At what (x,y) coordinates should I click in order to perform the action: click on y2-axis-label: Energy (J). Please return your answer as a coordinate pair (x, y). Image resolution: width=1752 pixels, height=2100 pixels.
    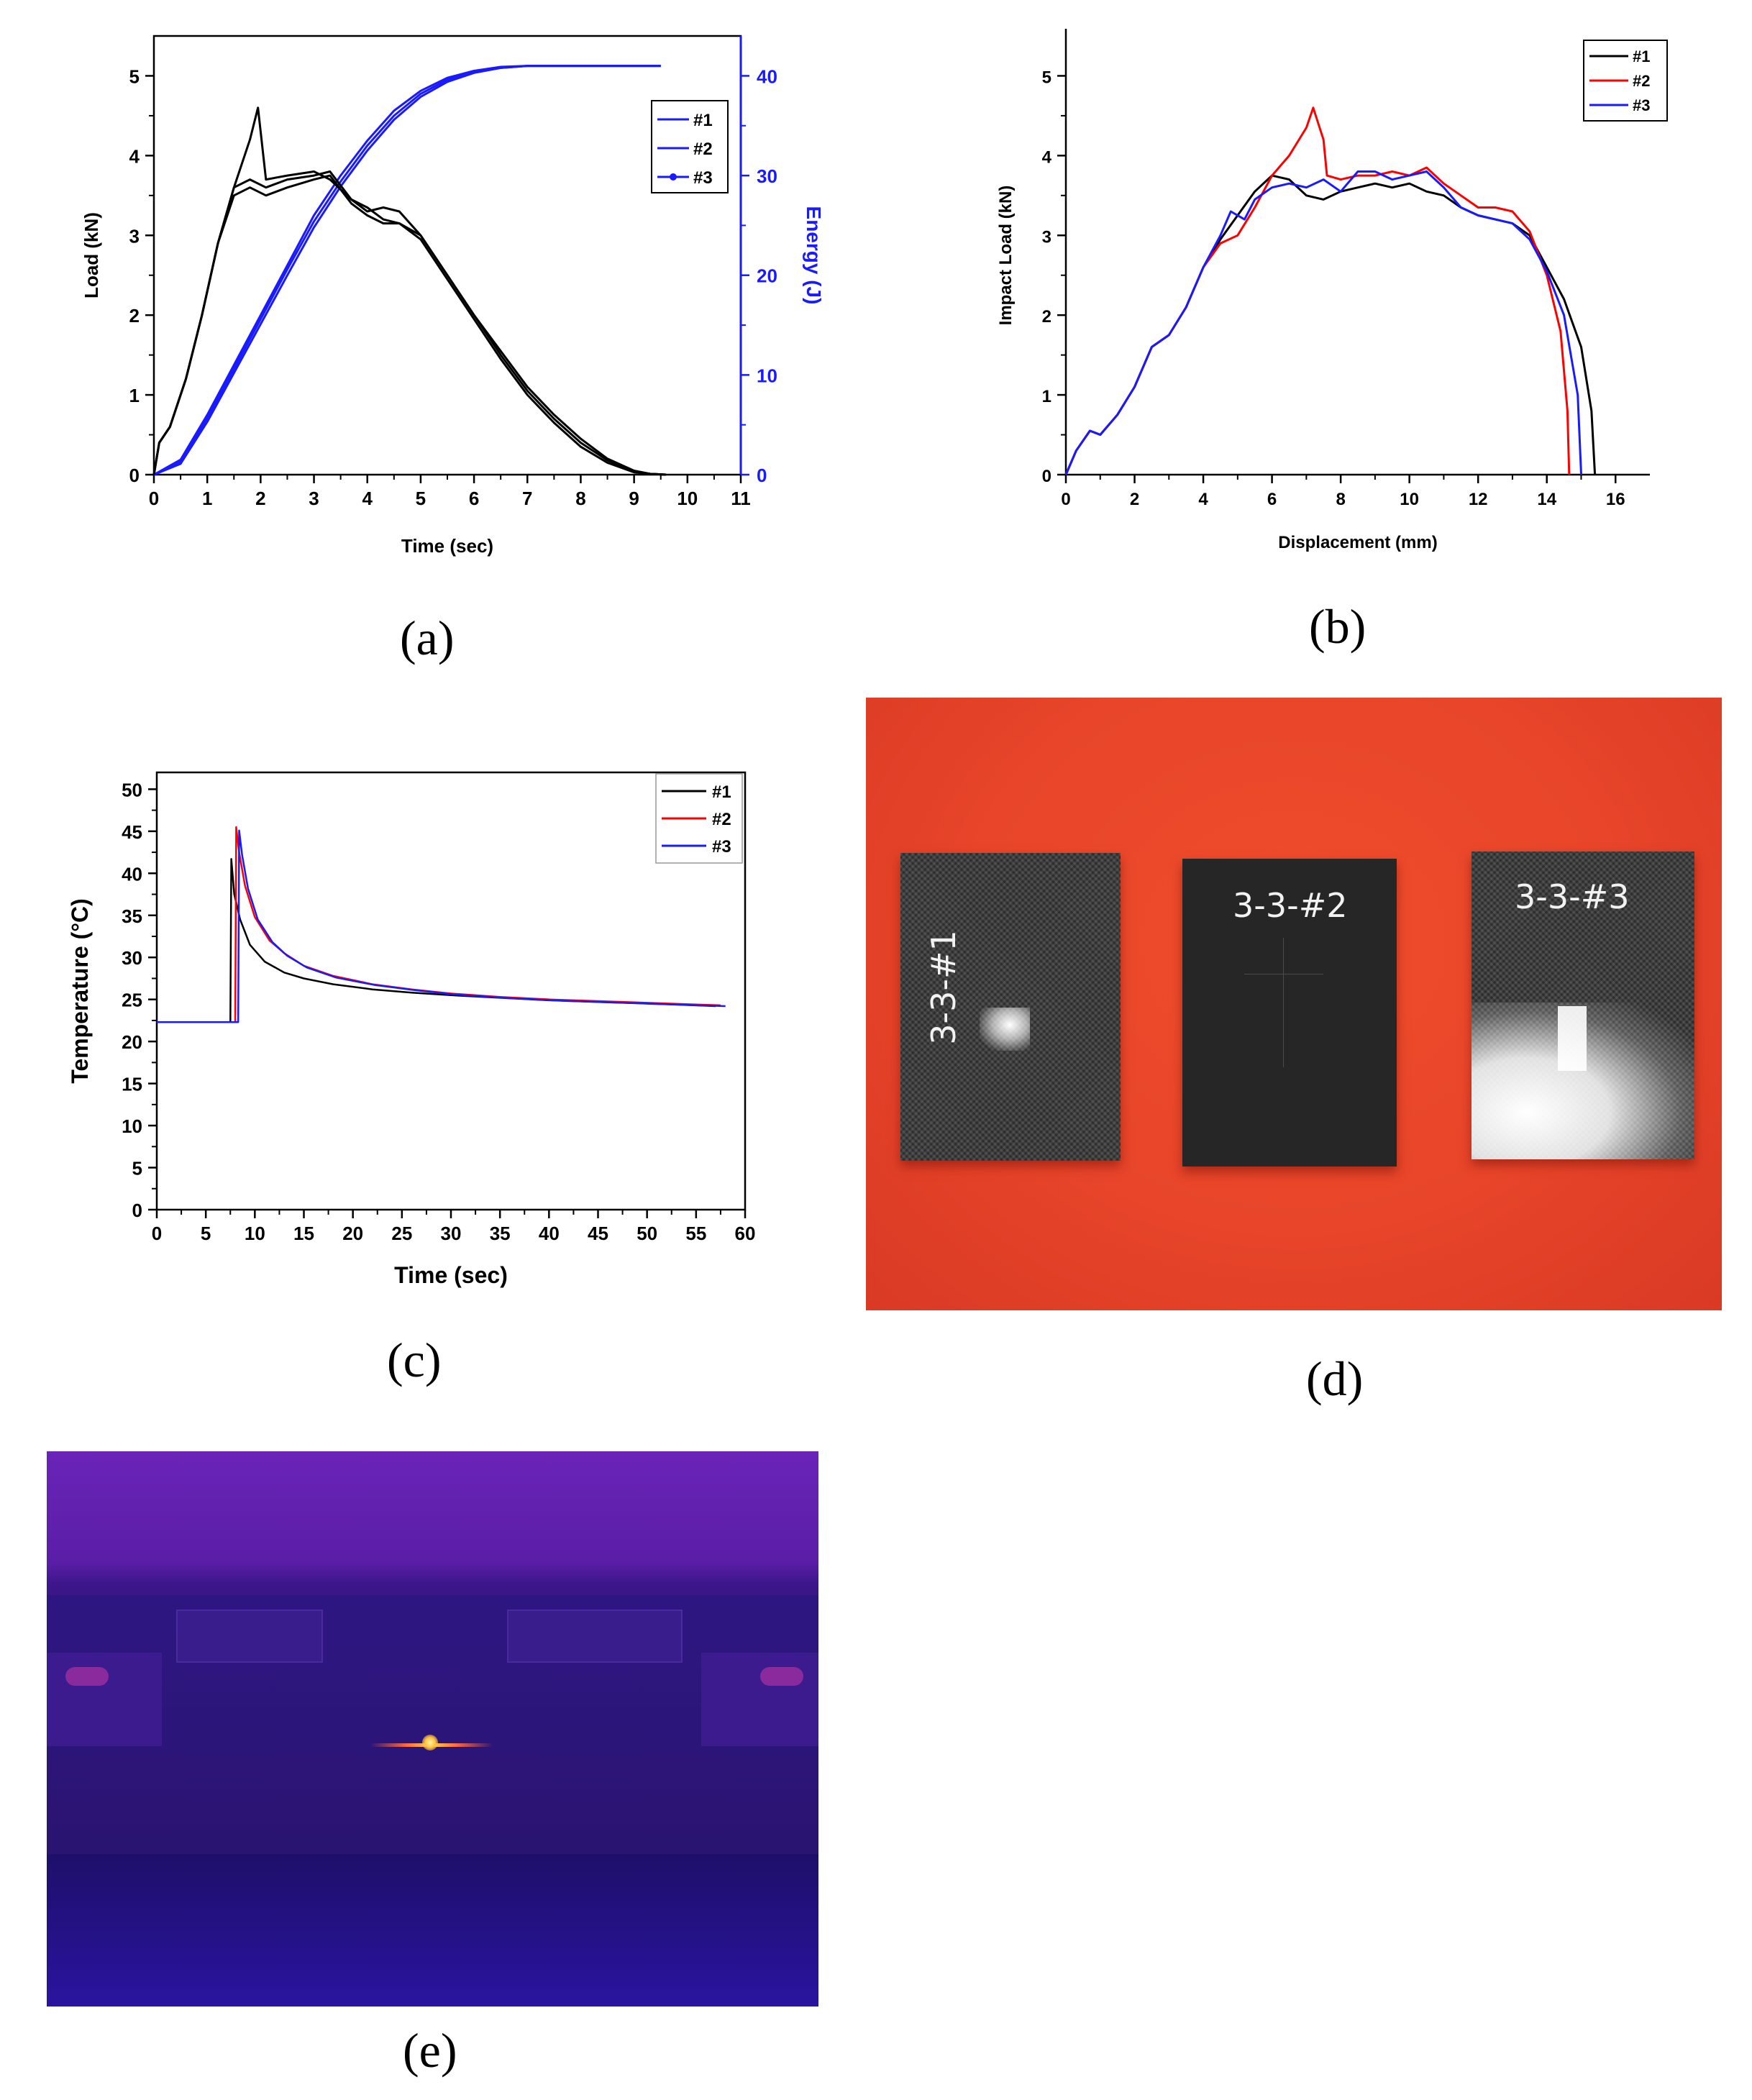
    Looking at the image, I should click on (814, 255).